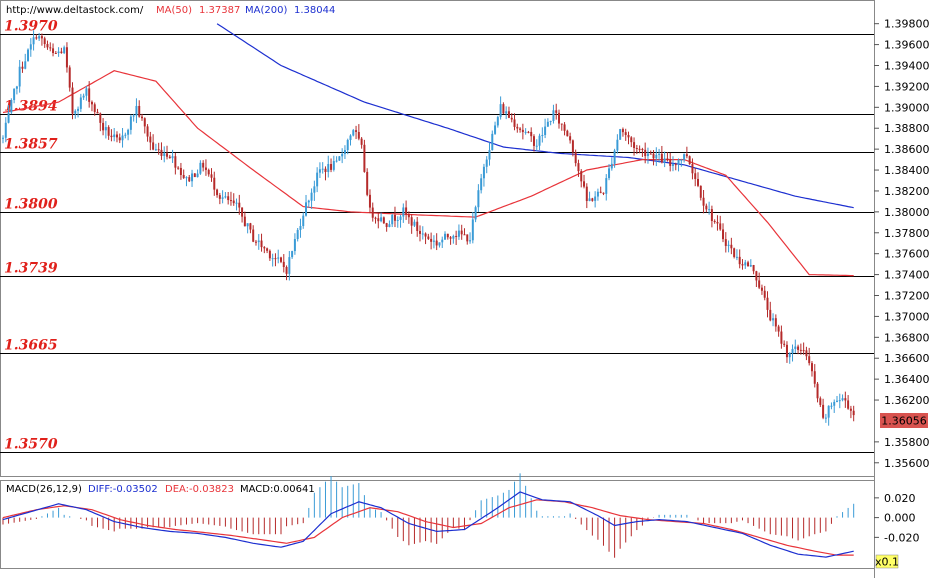 Image resolution: width=930 pixels, height=582 pixels. I want to click on macd-diff-line, so click(428, 524).